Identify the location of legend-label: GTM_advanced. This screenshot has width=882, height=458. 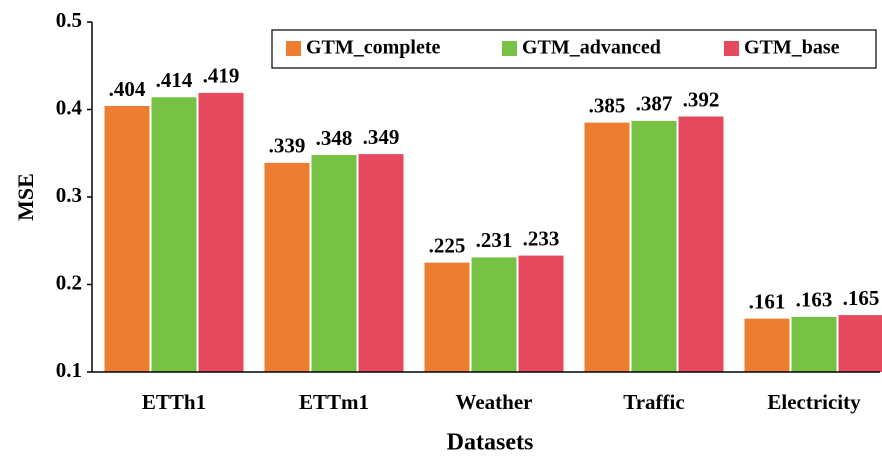
(591, 48).